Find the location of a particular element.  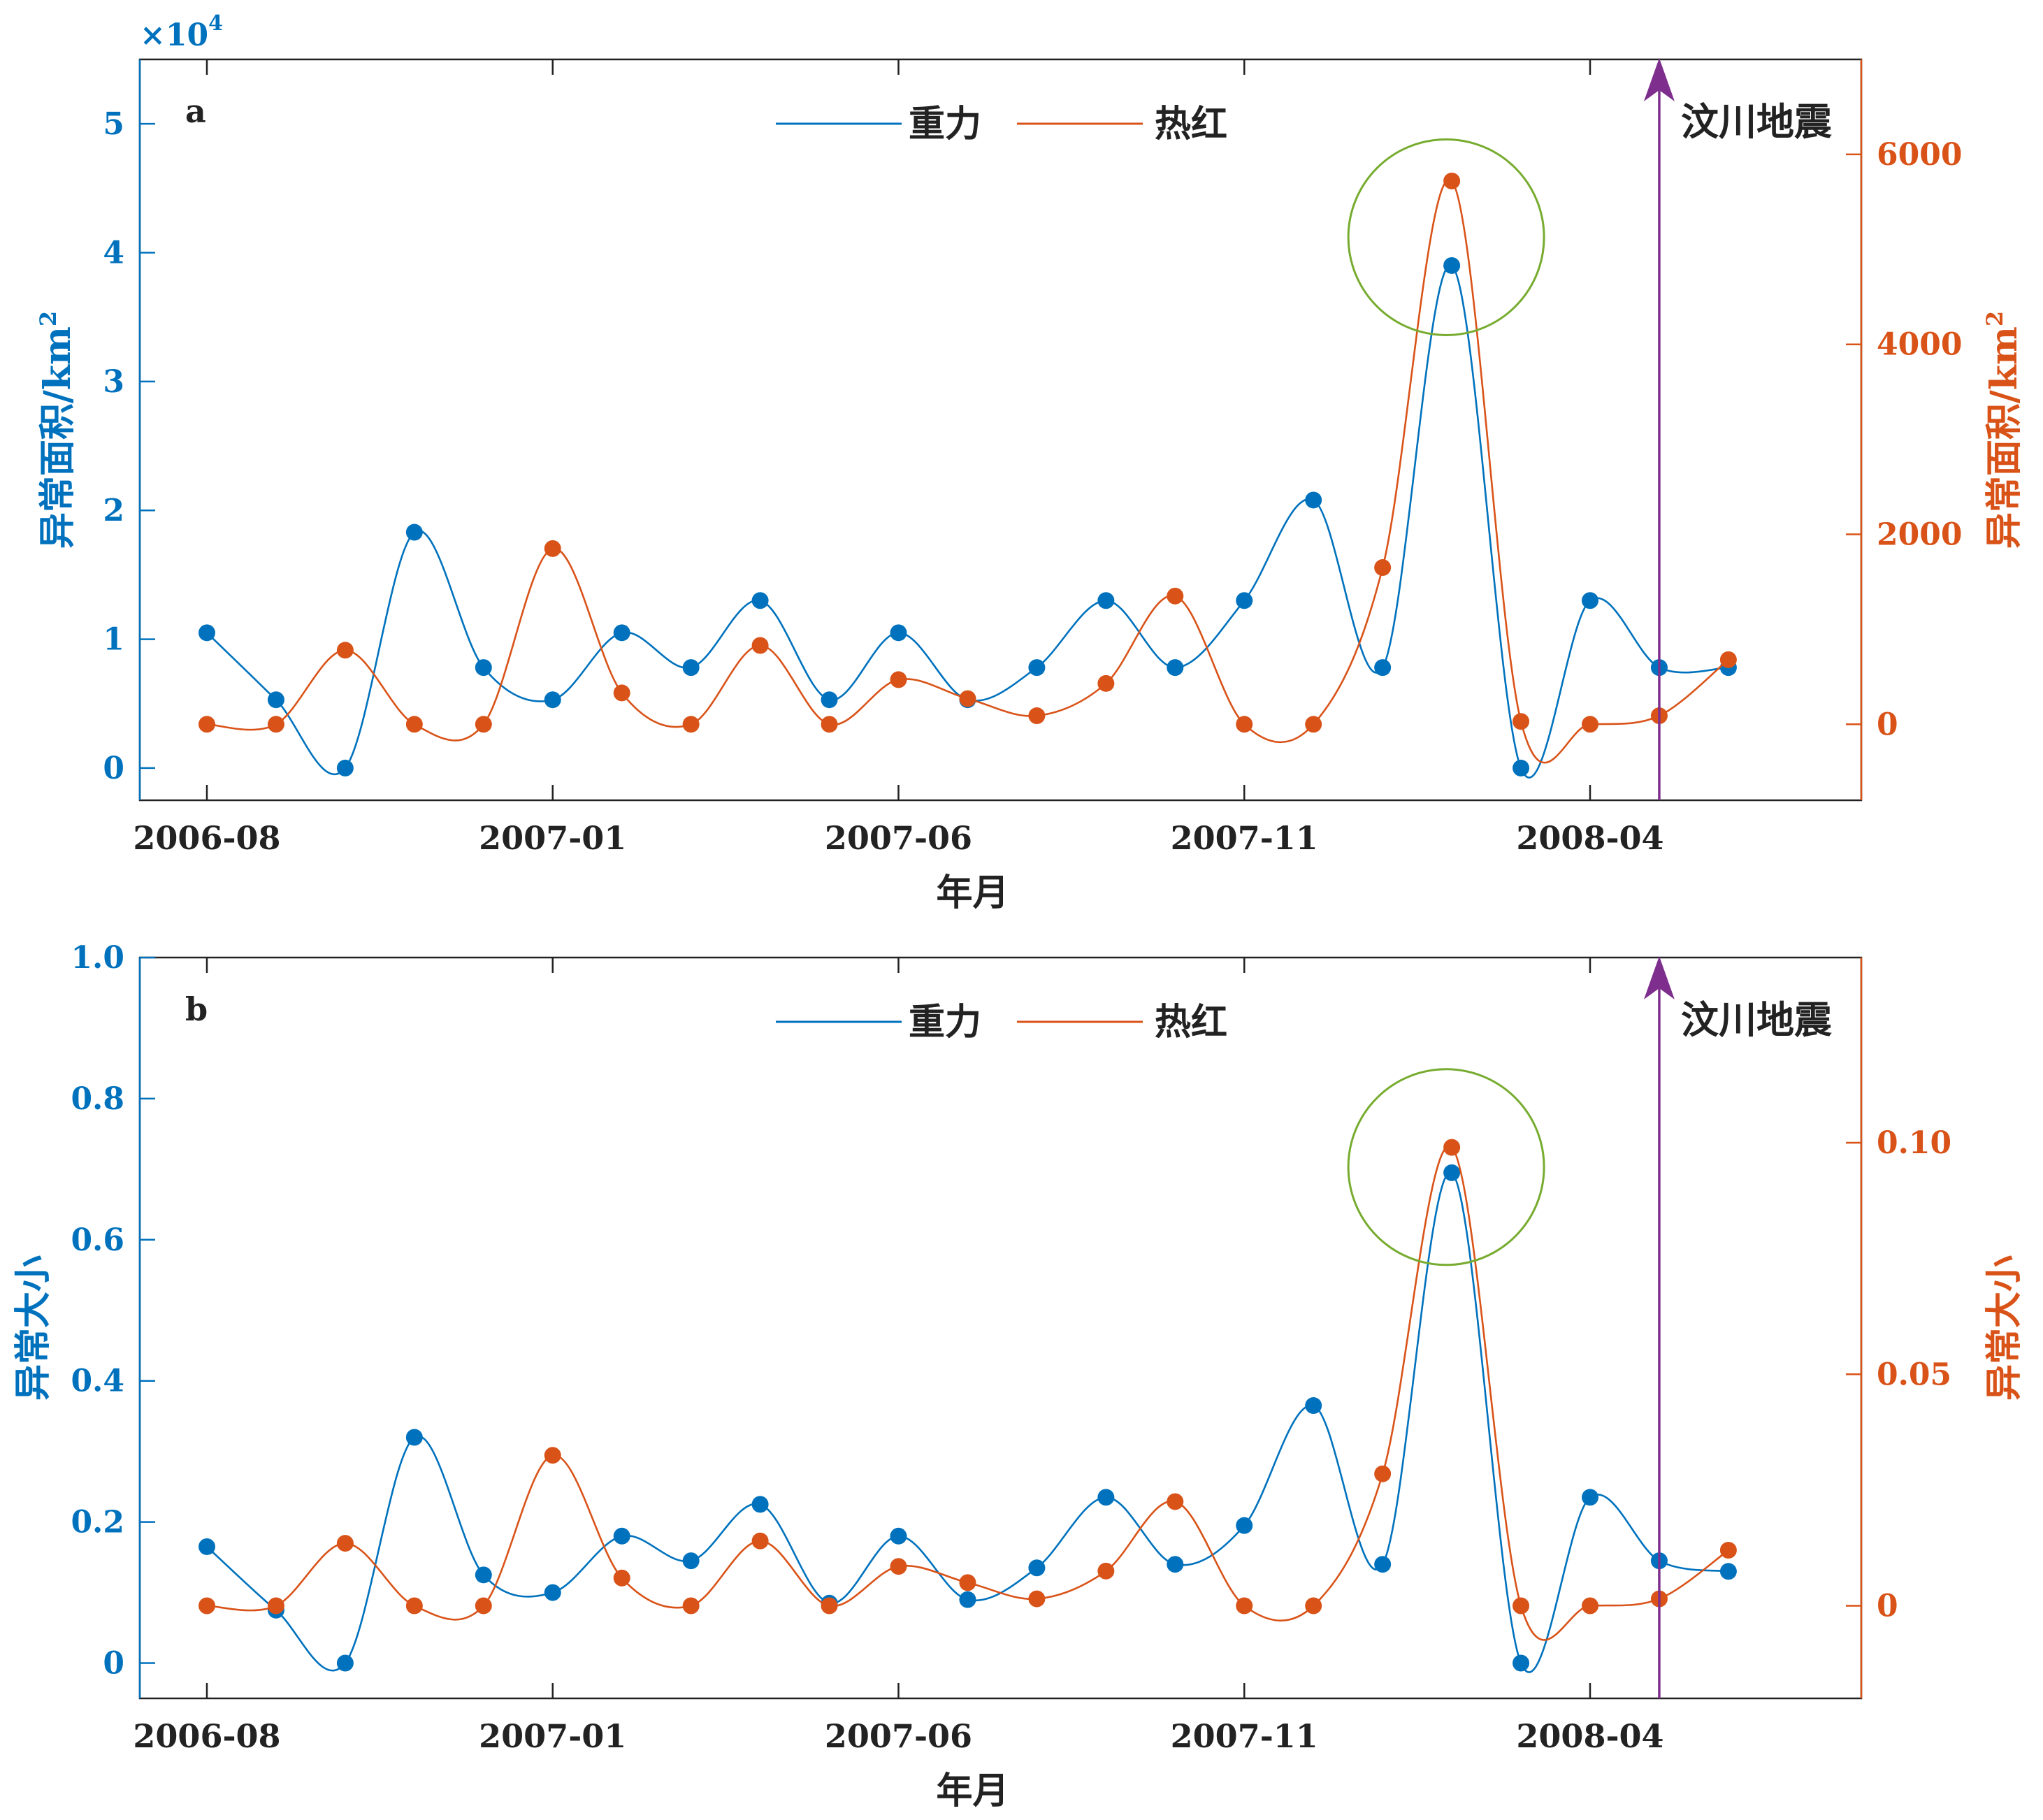

left-tick-label: 1 is located at coordinates (113, 640).